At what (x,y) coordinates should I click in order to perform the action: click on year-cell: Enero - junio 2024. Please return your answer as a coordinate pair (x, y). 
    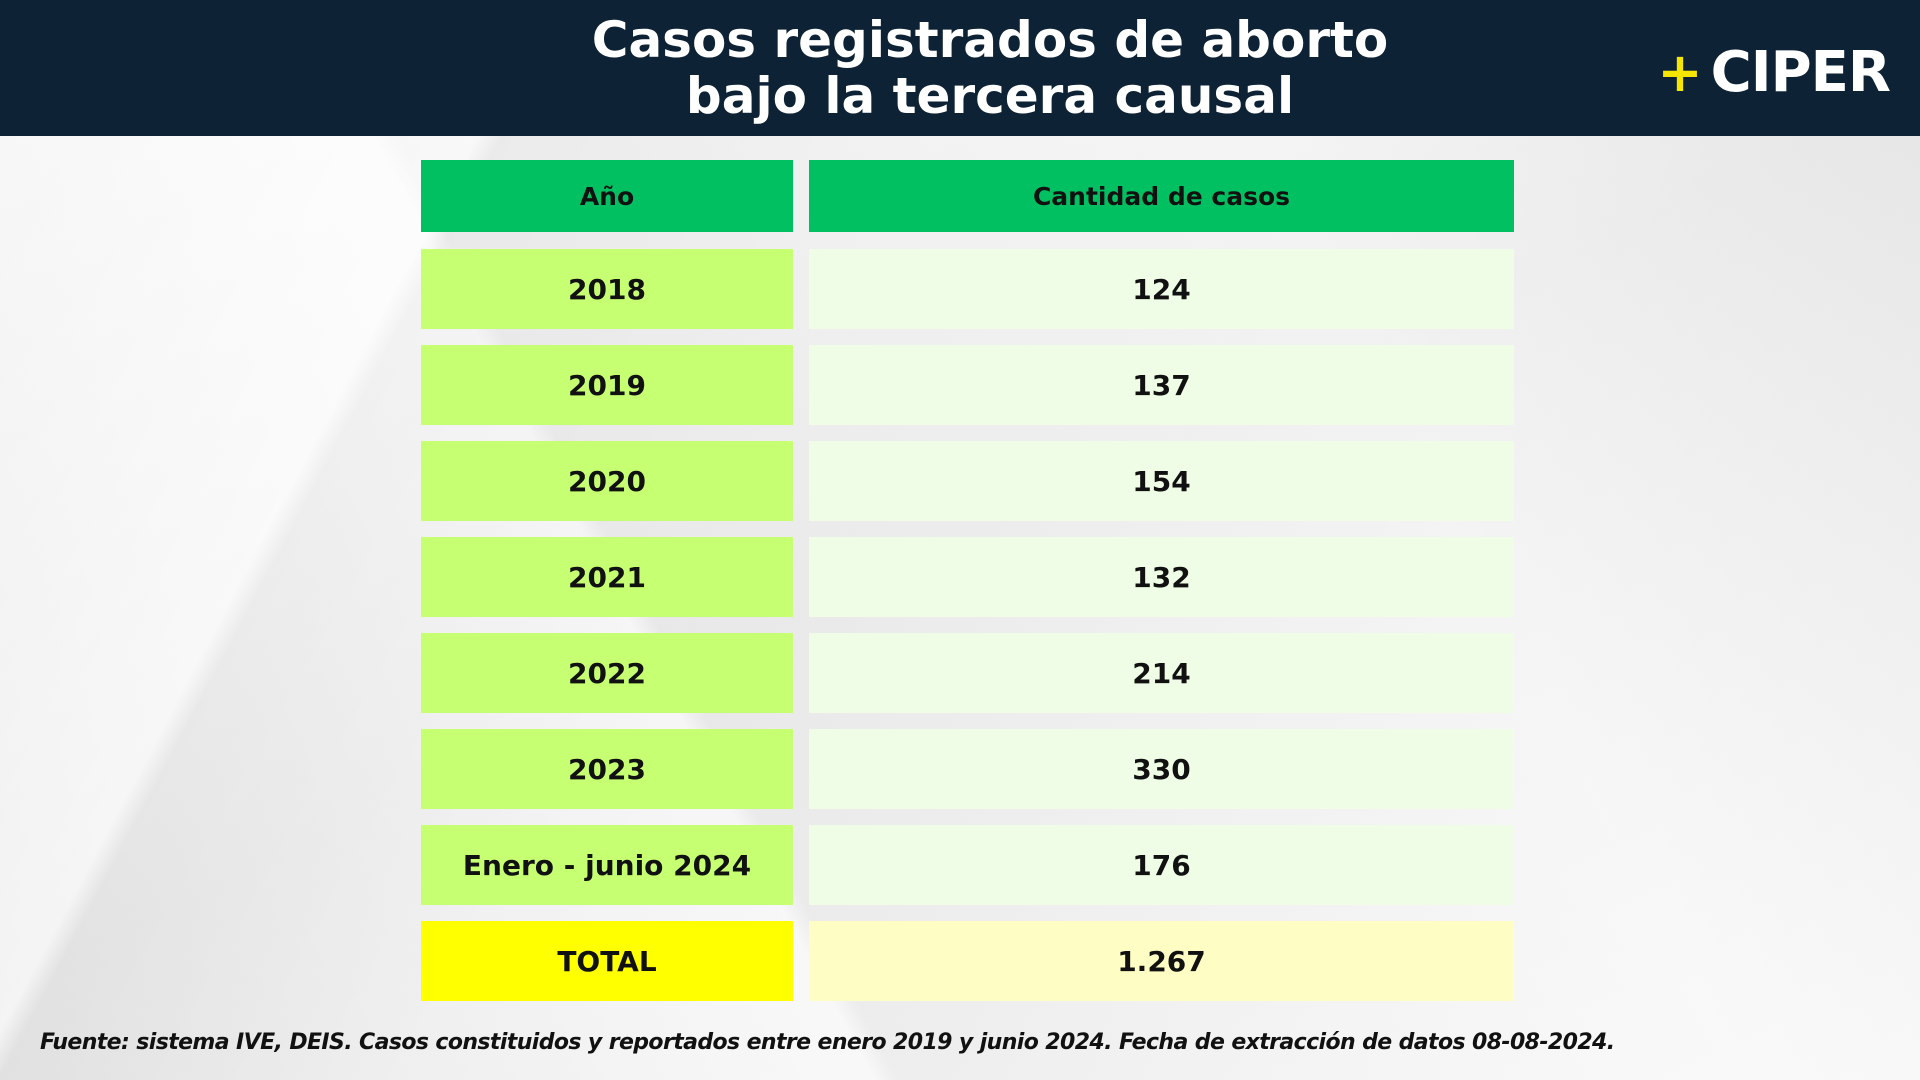
    Looking at the image, I should click on (607, 865).